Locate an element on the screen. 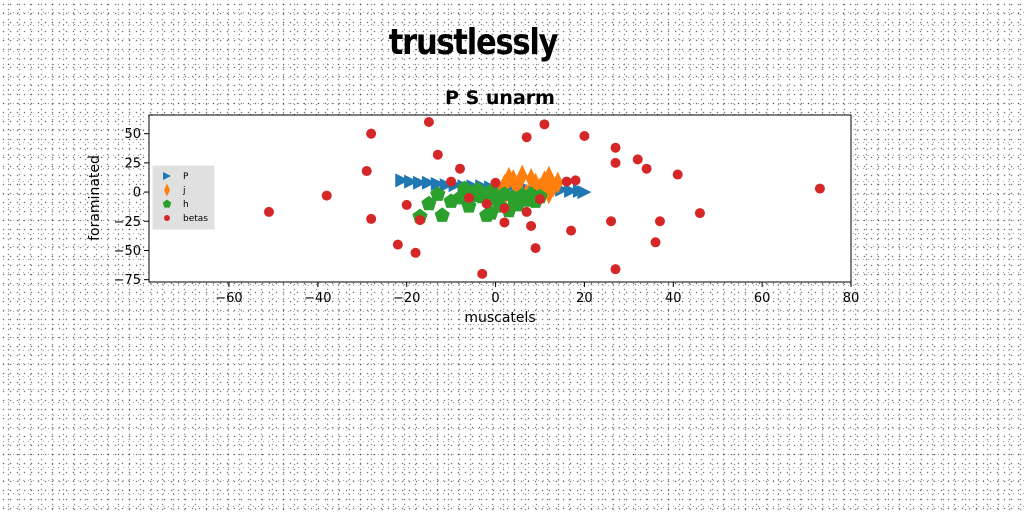 The width and height of the screenshot is (1024, 512). x-tick-label: 40 is located at coordinates (673, 298).